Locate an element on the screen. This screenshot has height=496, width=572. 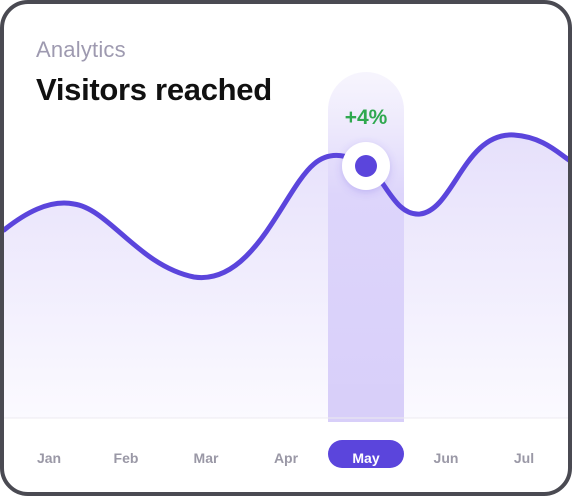
selected-month-pill is located at coordinates (366, 454).